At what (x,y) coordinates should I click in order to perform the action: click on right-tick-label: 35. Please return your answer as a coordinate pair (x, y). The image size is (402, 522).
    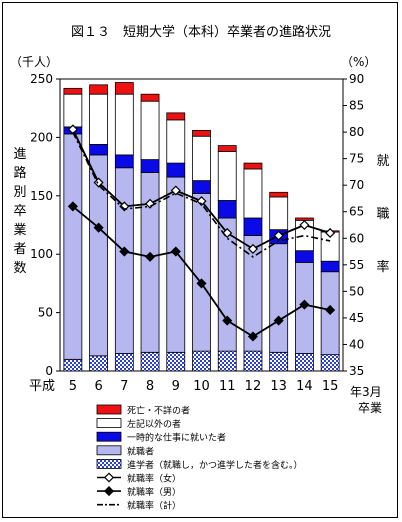
    Looking at the image, I should click on (356, 371).